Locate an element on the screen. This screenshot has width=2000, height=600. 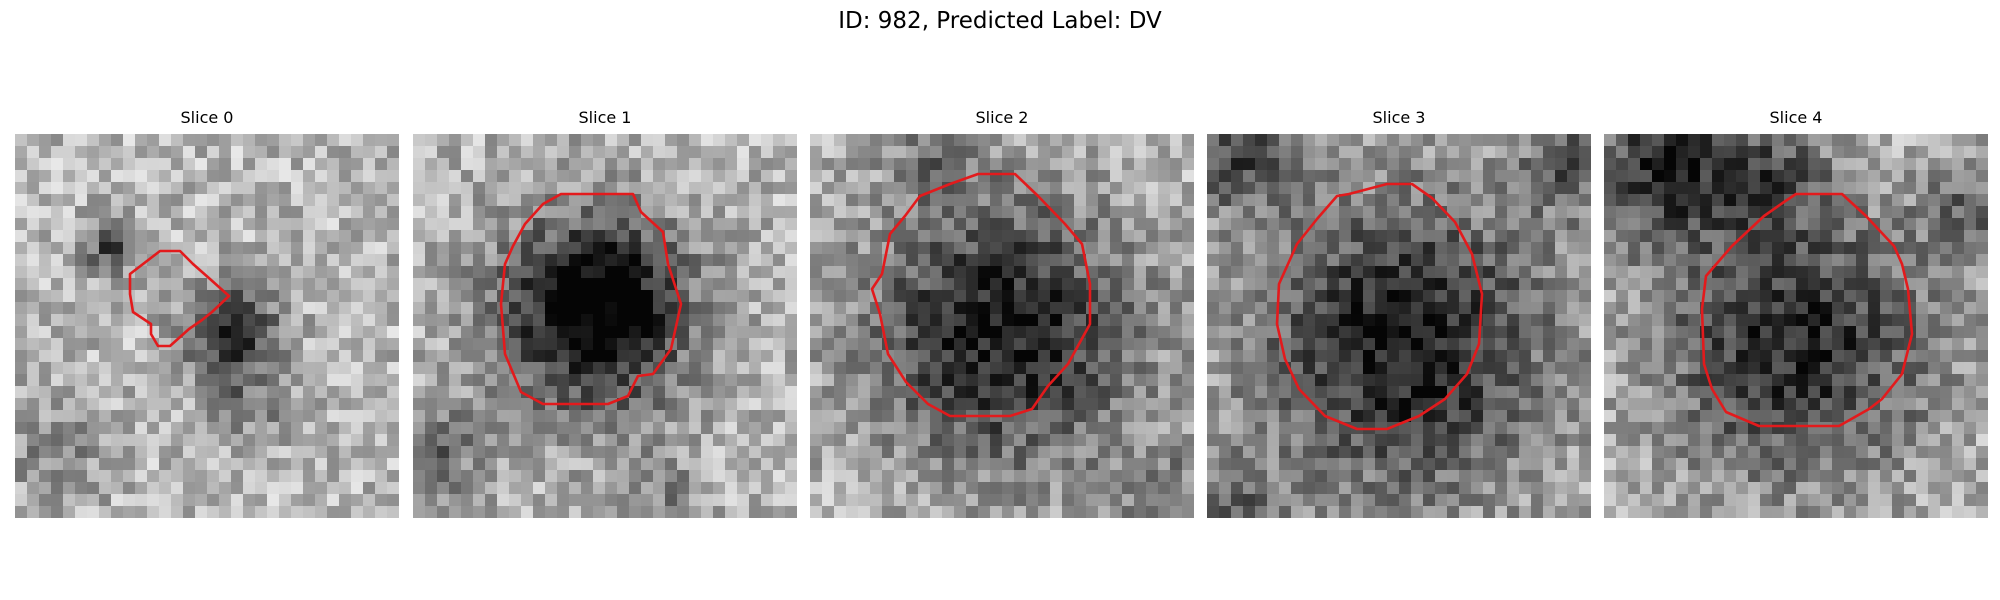
slice-title: Slice 4 is located at coordinates (1796, 117).